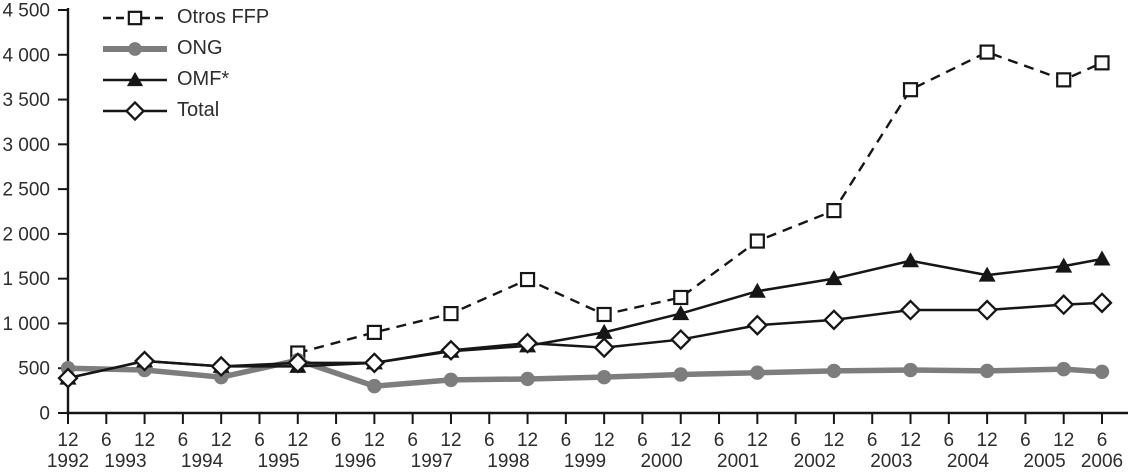 Image resolution: width=1133 pixels, height=473 pixels. I want to click on svg-text: 1992, so click(68, 461).